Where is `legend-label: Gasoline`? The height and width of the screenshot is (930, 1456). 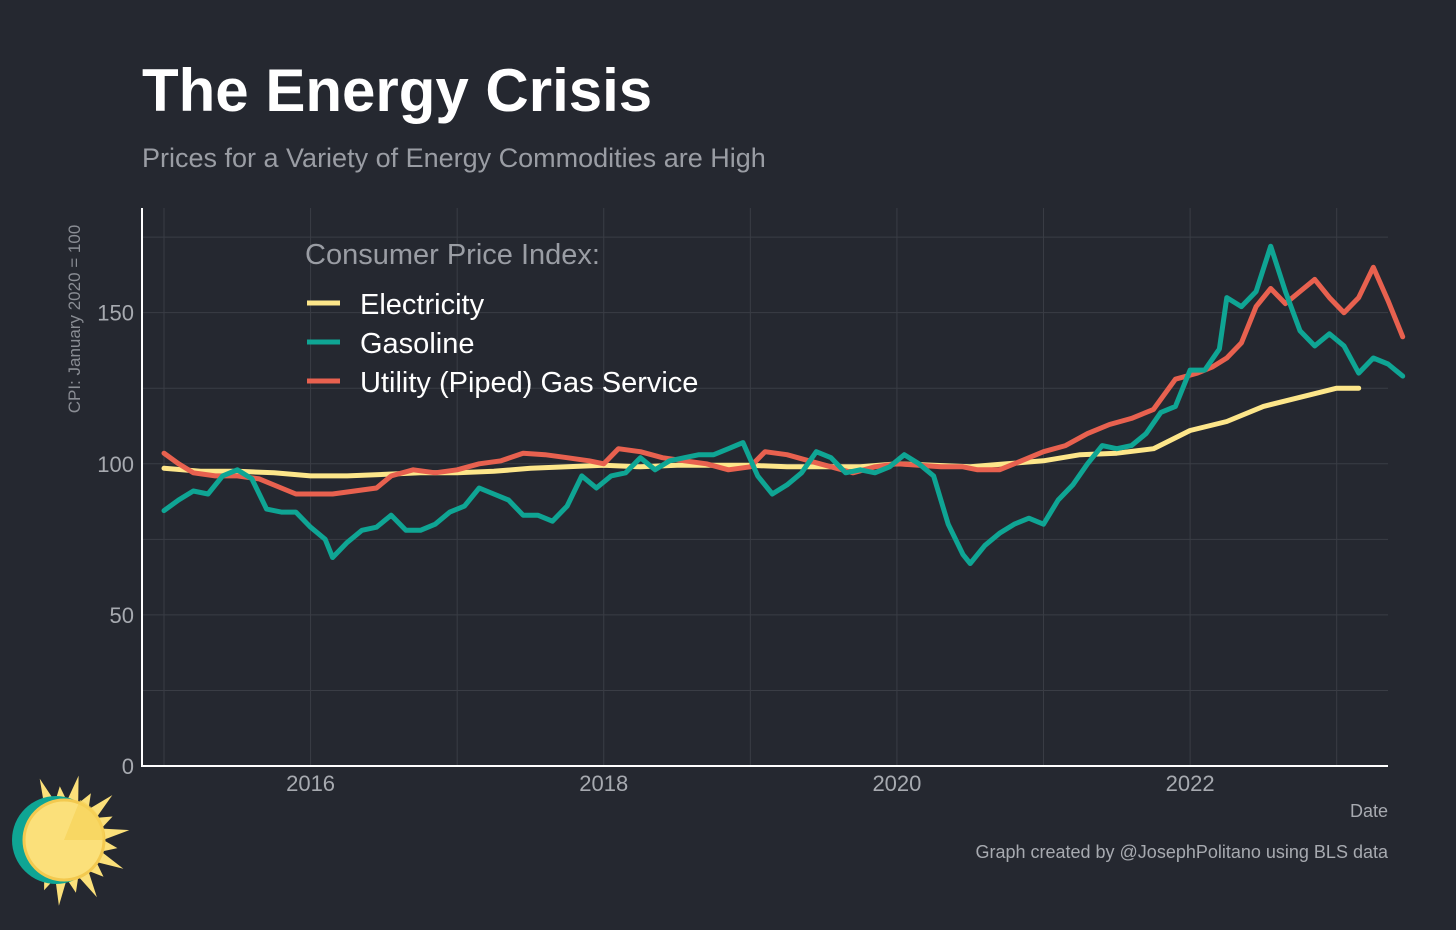 legend-label: Gasoline is located at coordinates (417, 344).